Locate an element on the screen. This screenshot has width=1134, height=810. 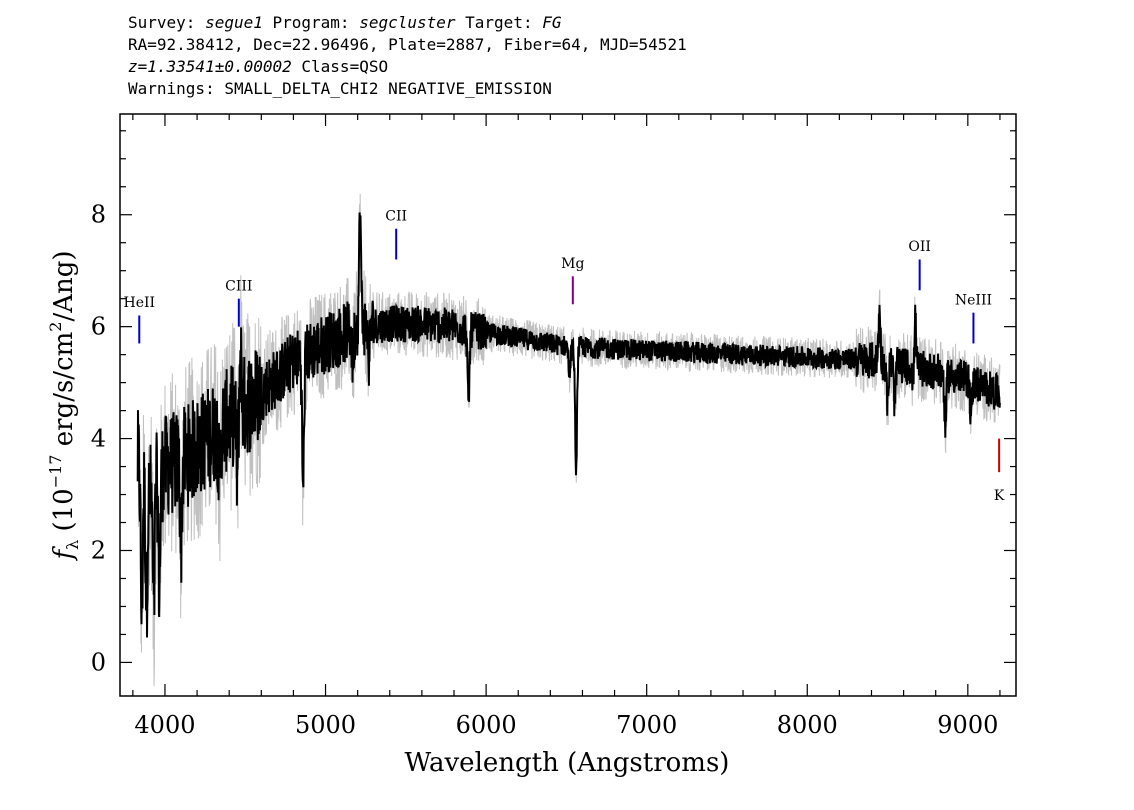
program-value: segcluster is located at coordinates (407, 22).